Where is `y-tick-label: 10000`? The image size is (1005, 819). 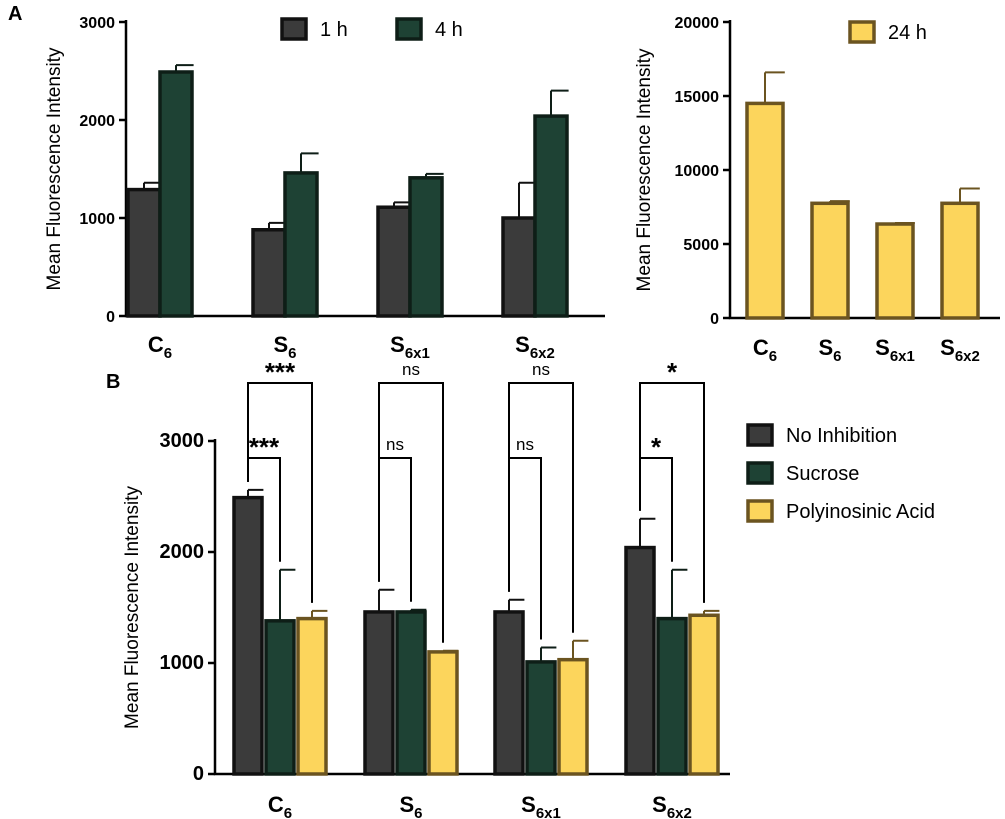 y-tick-label: 10000 is located at coordinates (697, 171).